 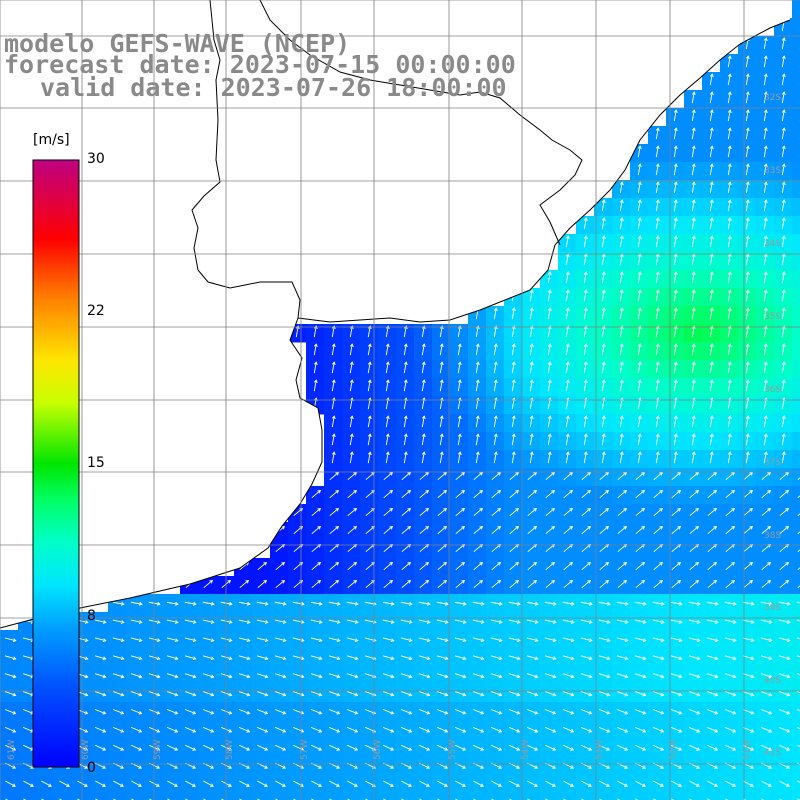 What do you see at coordinates (772, 171) in the screenshot?
I see `lat-label: 33S` at bounding box center [772, 171].